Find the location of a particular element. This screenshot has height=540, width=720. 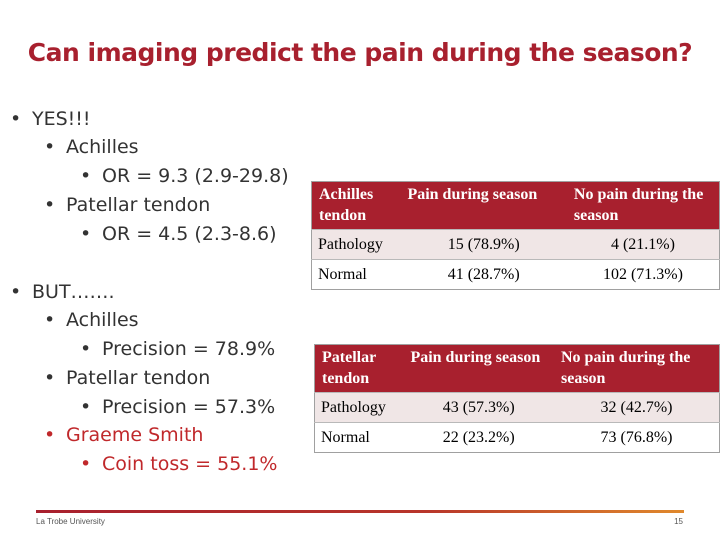

bullet-text: Precision = 57.3% is located at coordinates (189, 407).